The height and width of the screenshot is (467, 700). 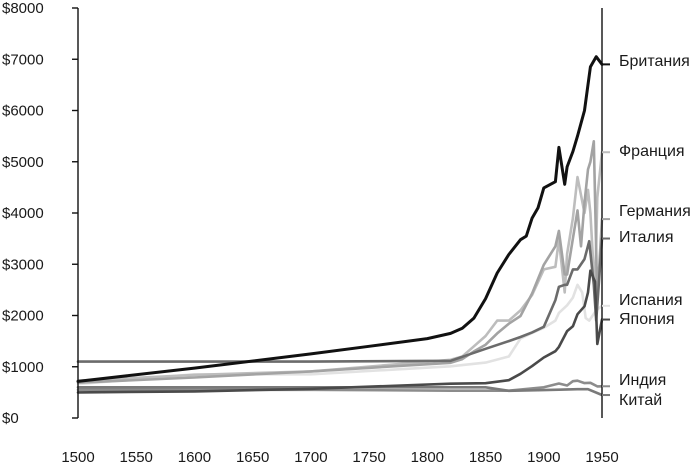 I want to click on y-tick-label: $7000, so click(x=23, y=59).